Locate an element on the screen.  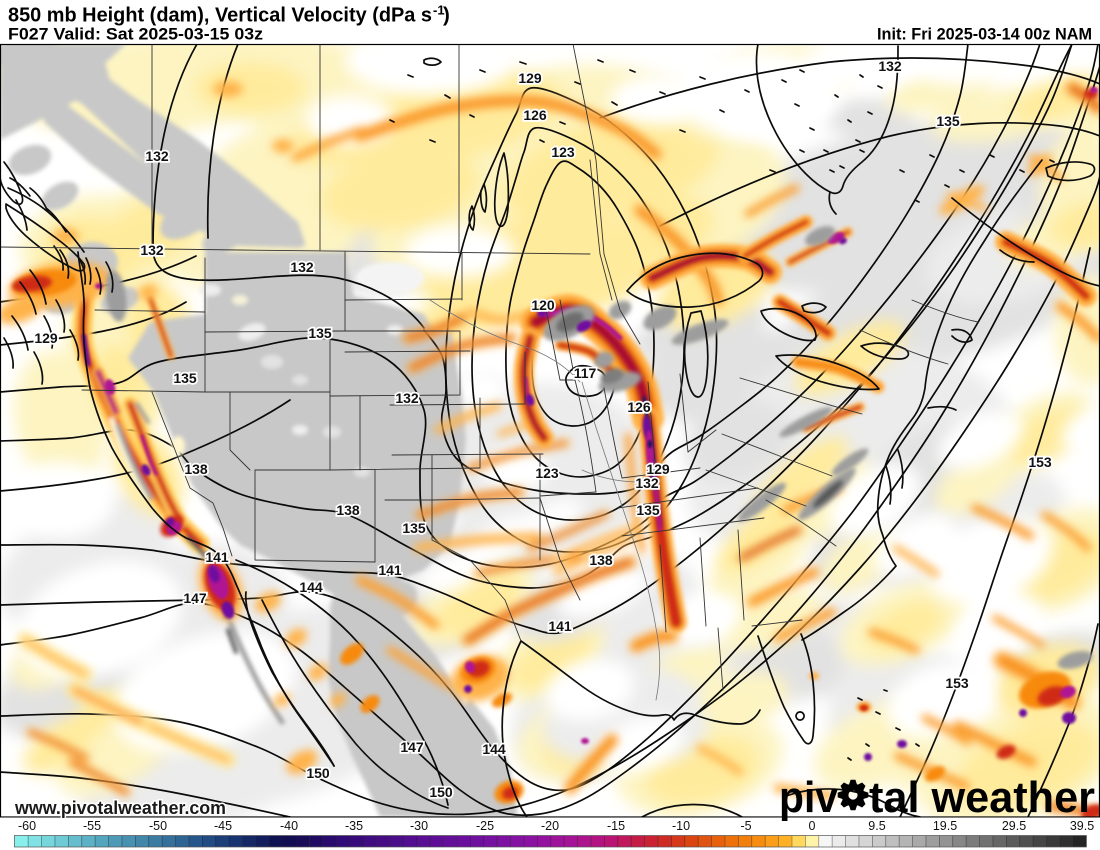
svg-text: -50 is located at coordinates (158, 826).